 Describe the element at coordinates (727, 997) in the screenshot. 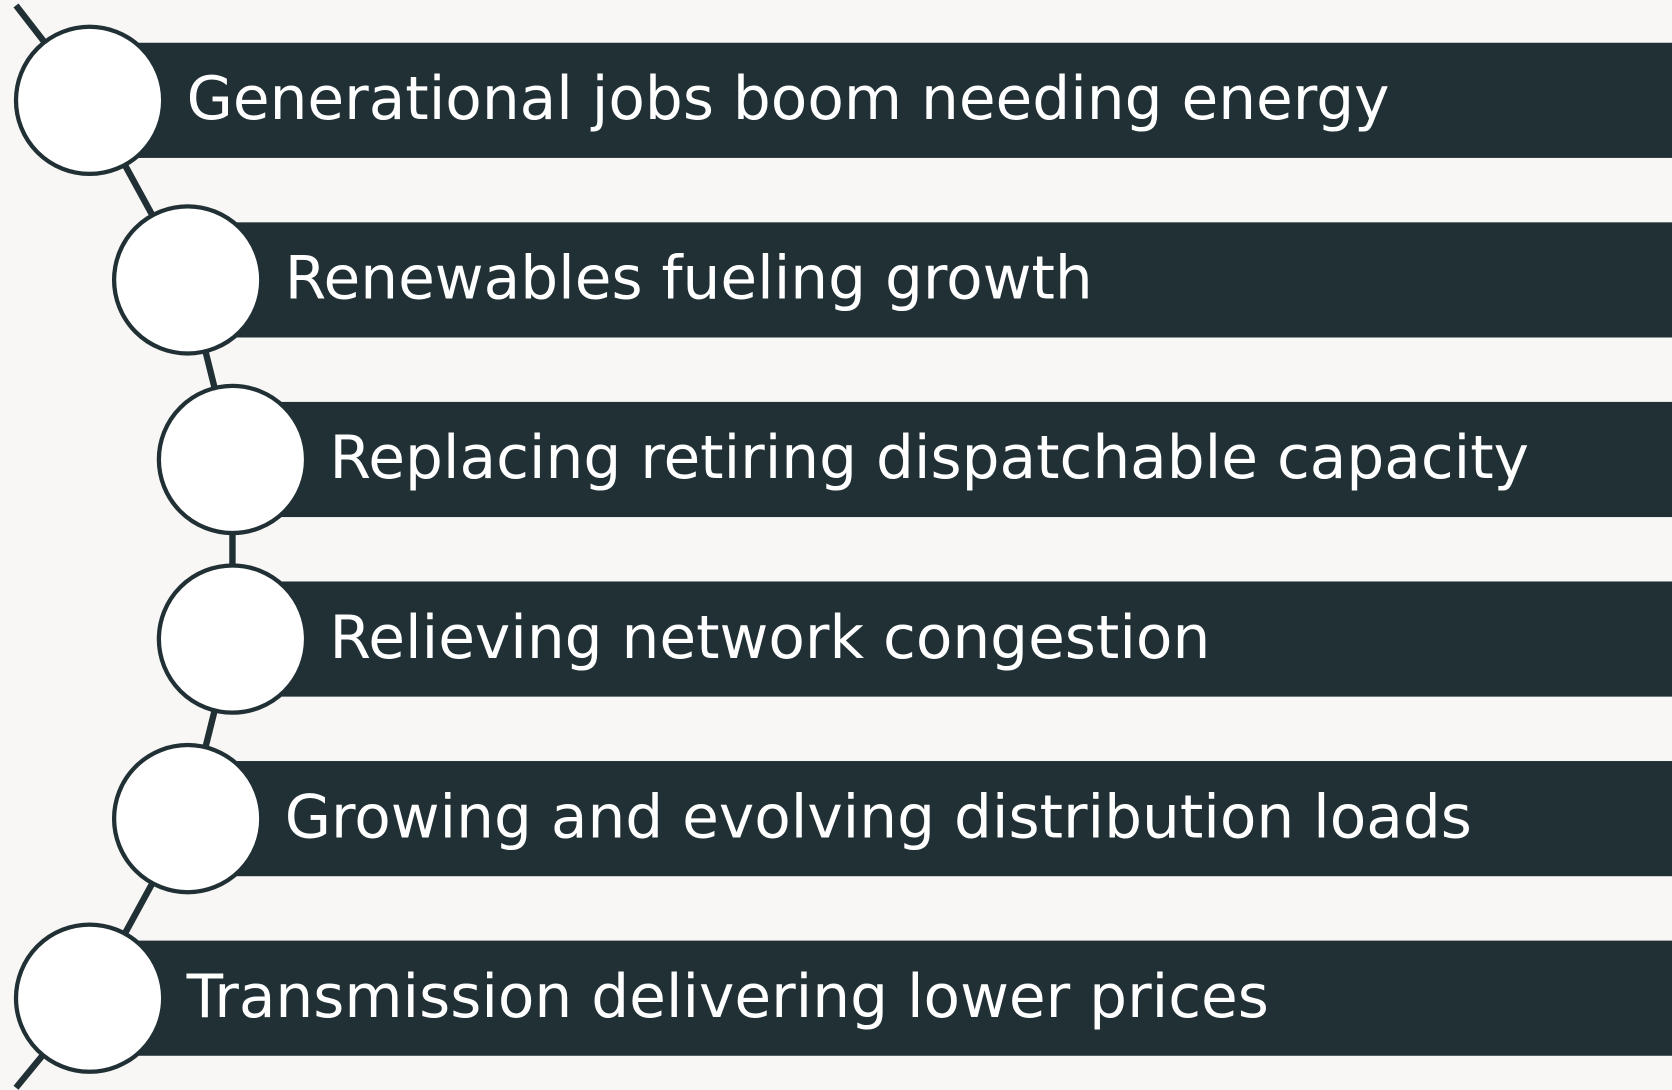

I see `item-label: Transmission delivering lower prices` at that location.